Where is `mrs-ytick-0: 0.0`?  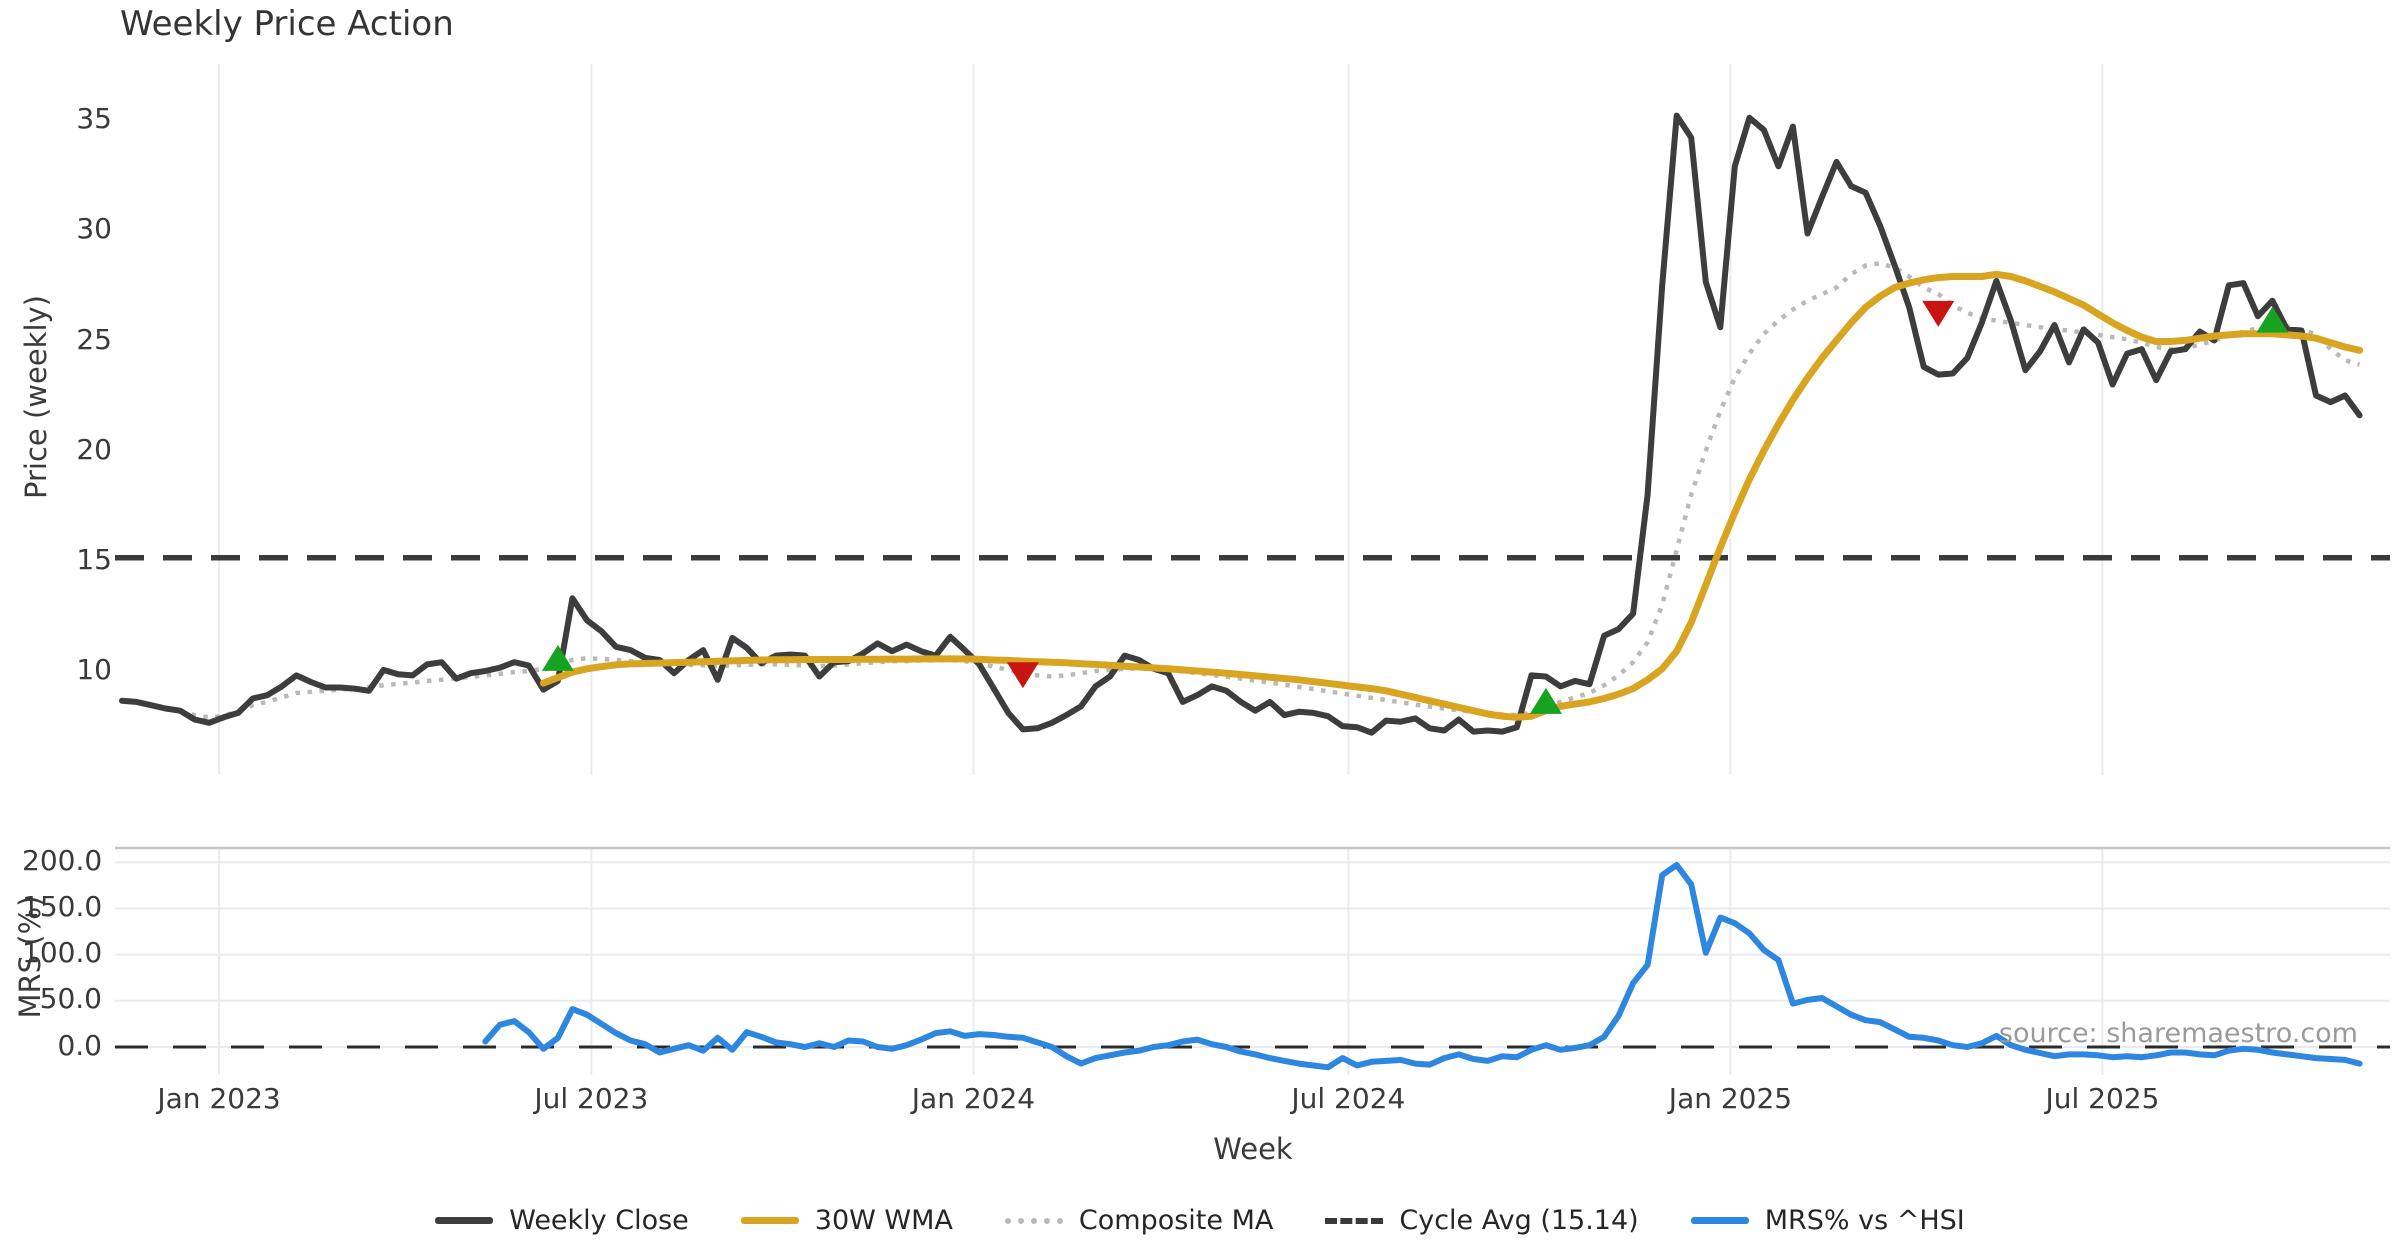 mrs-ytick-0: 0.0 is located at coordinates (79, 1046).